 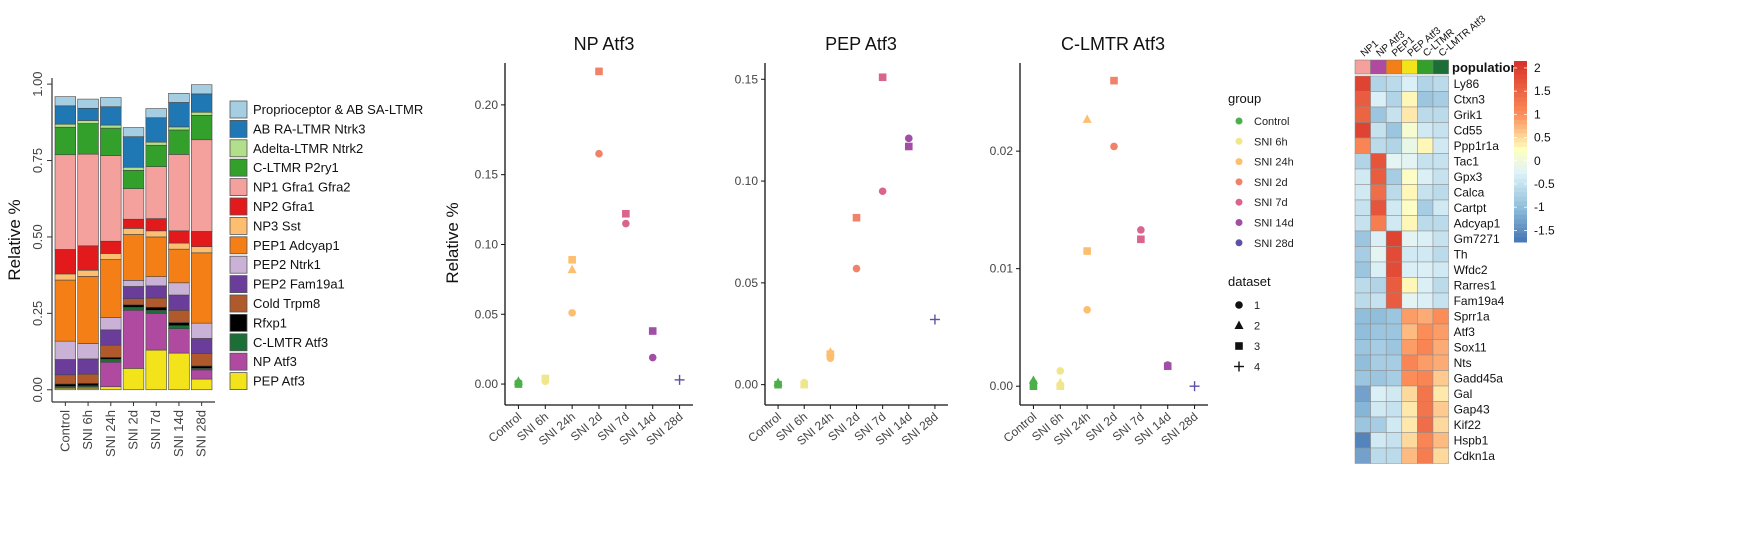 What do you see at coordinates (1394, 67) in the screenshot?
I see `annotation-cell` at bounding box center [1394, 67].